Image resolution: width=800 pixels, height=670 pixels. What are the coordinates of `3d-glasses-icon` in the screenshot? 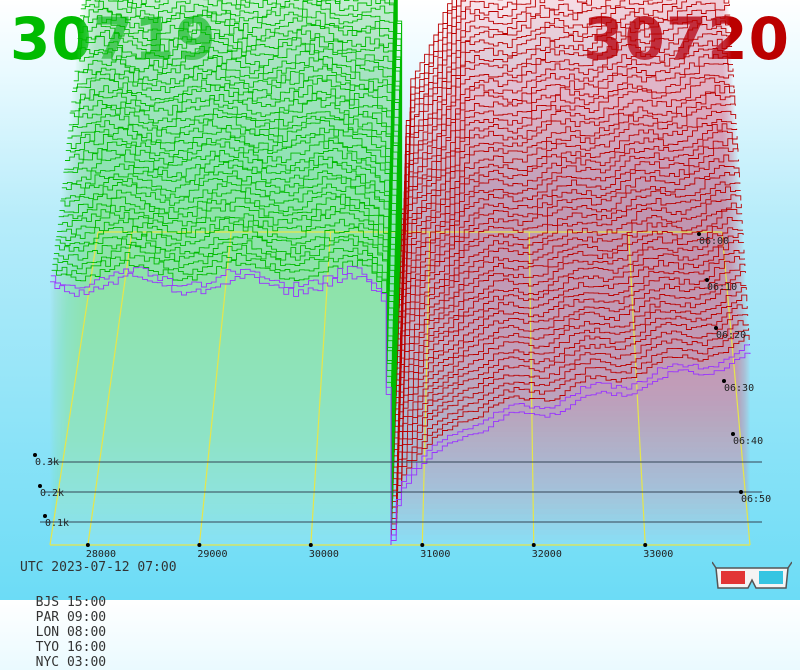 It's located at (752, 576).